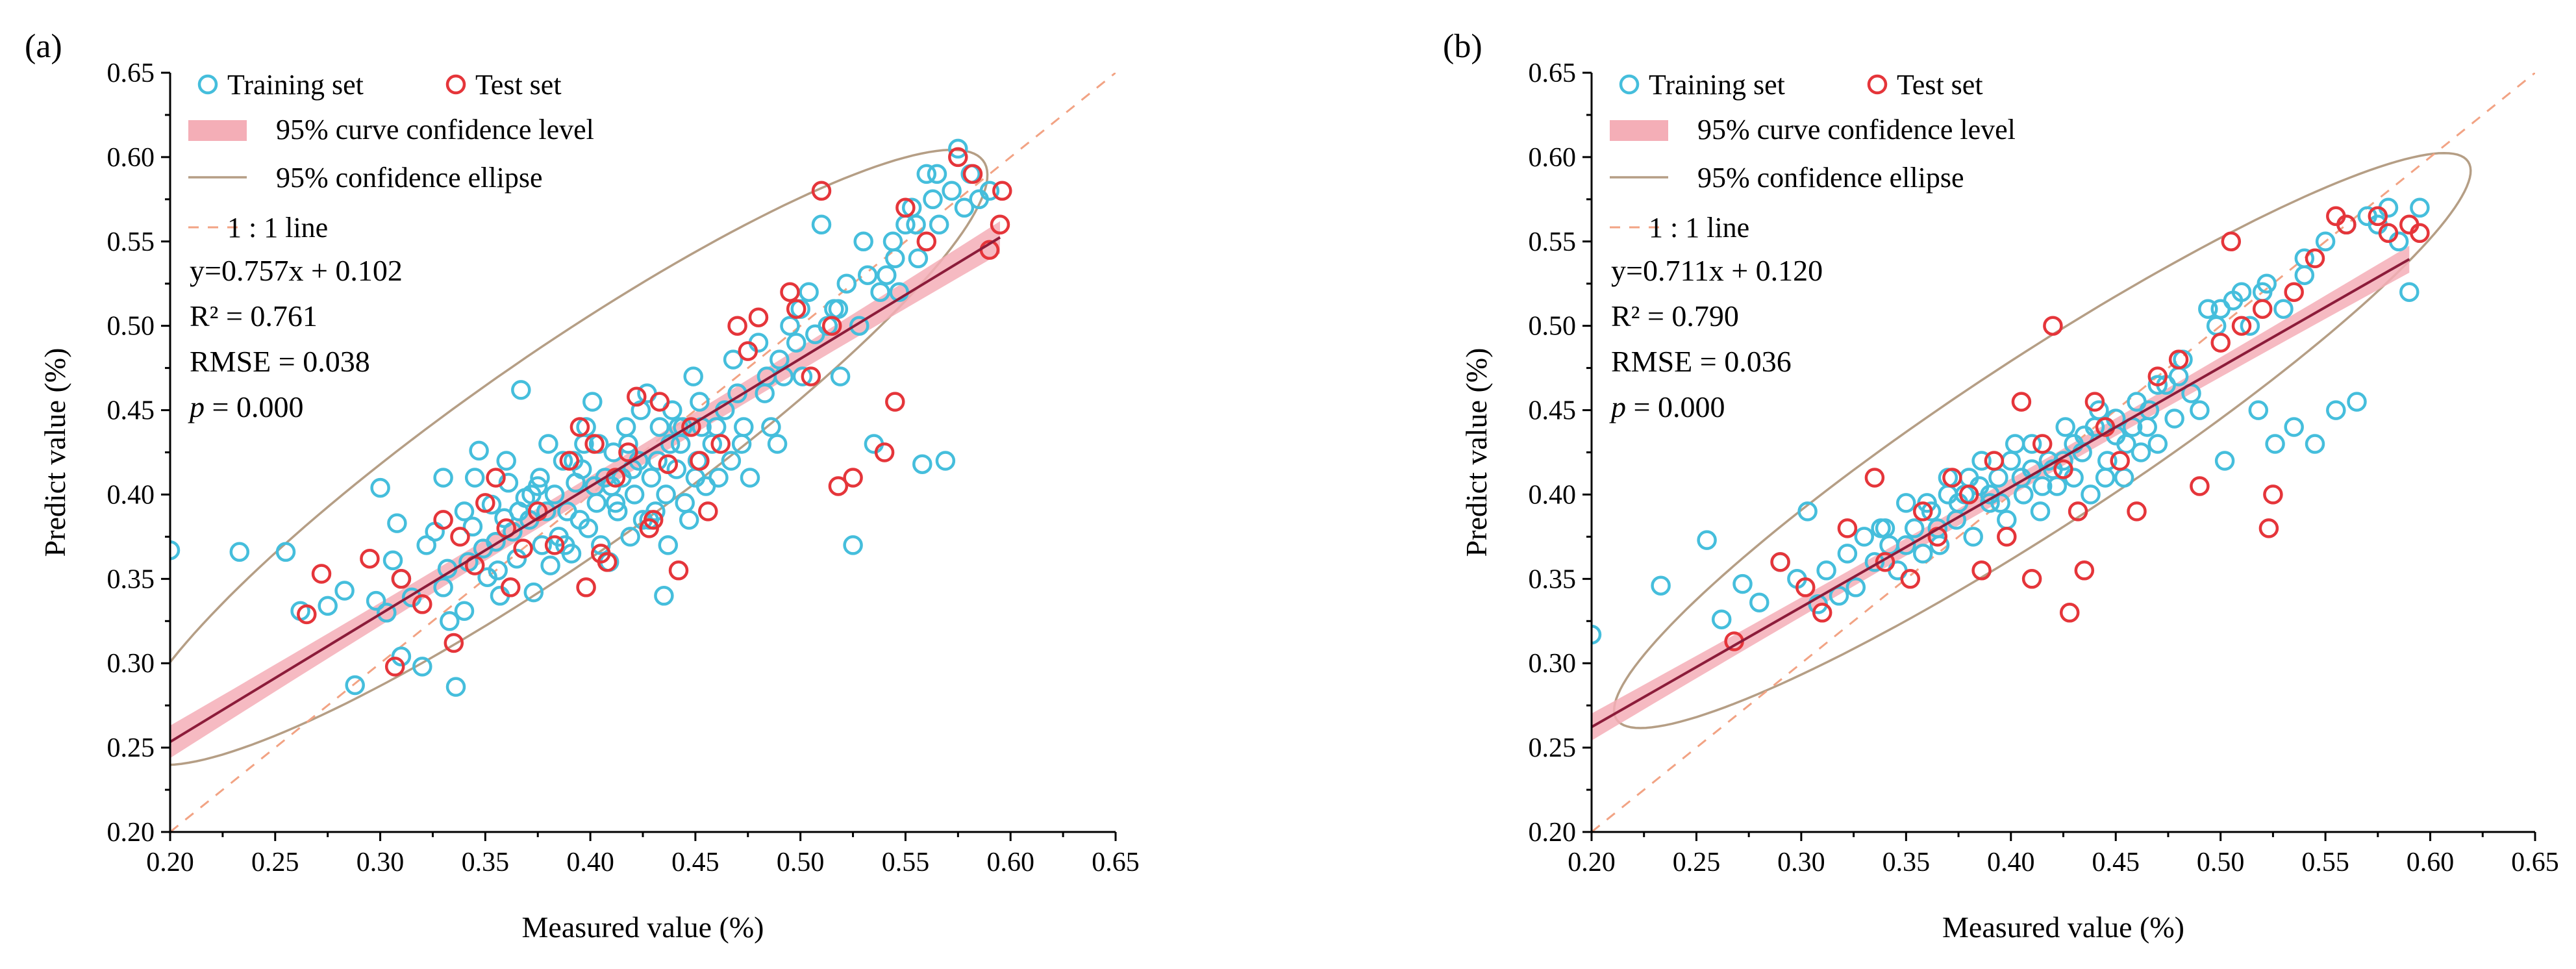 This screenshot has width=2576, height=969. Describe the element at coordinates (43, 46) in the screenshot. I see `panel-label: (a)` at that location.